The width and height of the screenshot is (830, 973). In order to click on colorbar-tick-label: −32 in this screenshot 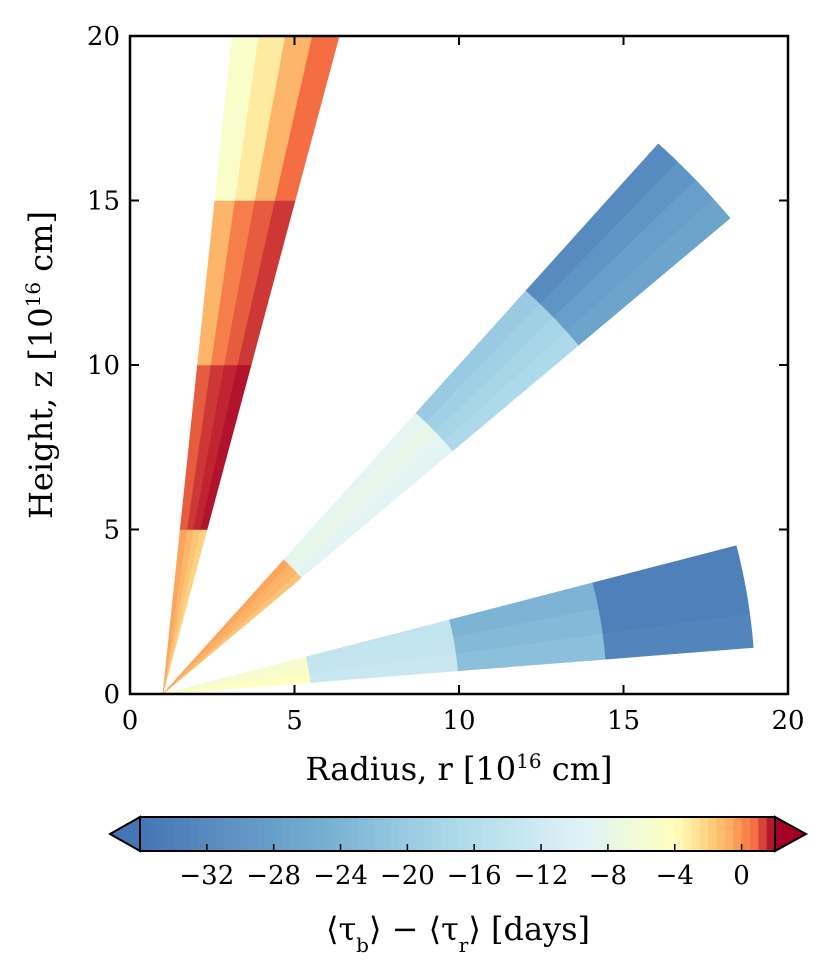, I will do `click(206, 876)`.